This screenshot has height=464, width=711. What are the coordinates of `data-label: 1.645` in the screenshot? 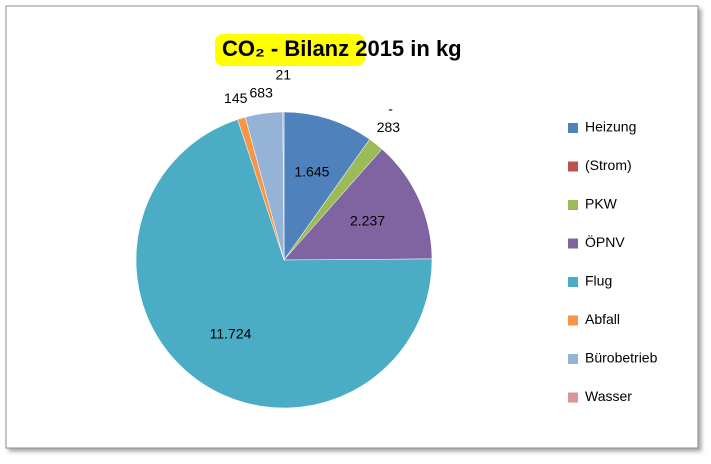 It's located at (311, 171).